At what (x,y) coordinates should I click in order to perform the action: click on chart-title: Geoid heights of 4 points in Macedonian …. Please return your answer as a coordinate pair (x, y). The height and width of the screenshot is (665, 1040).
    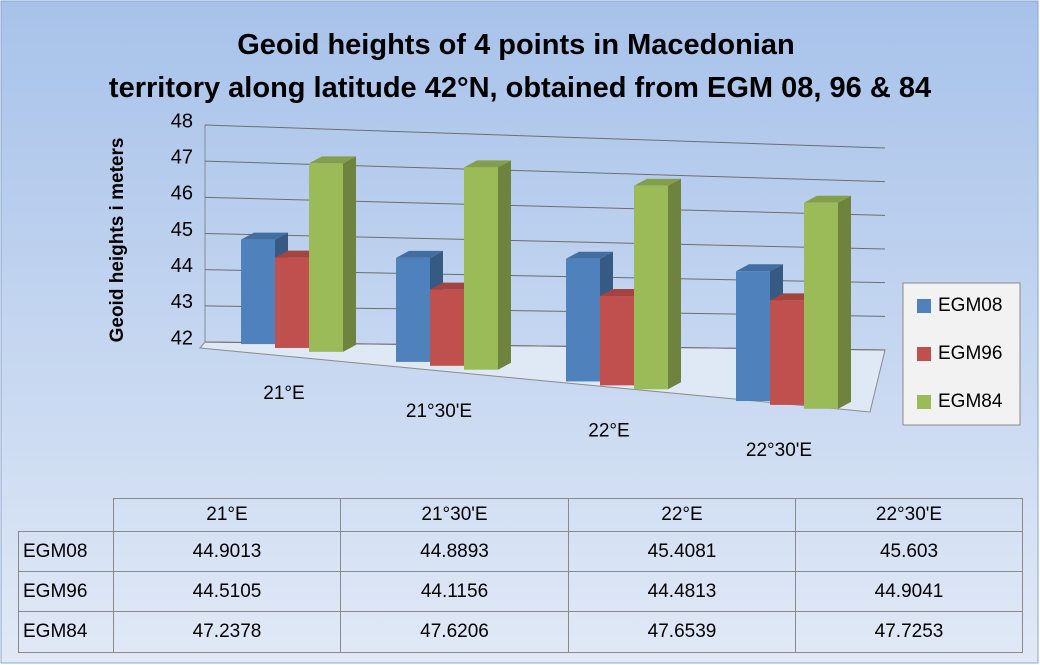
    Looking at the image, I should click on (520, 66).